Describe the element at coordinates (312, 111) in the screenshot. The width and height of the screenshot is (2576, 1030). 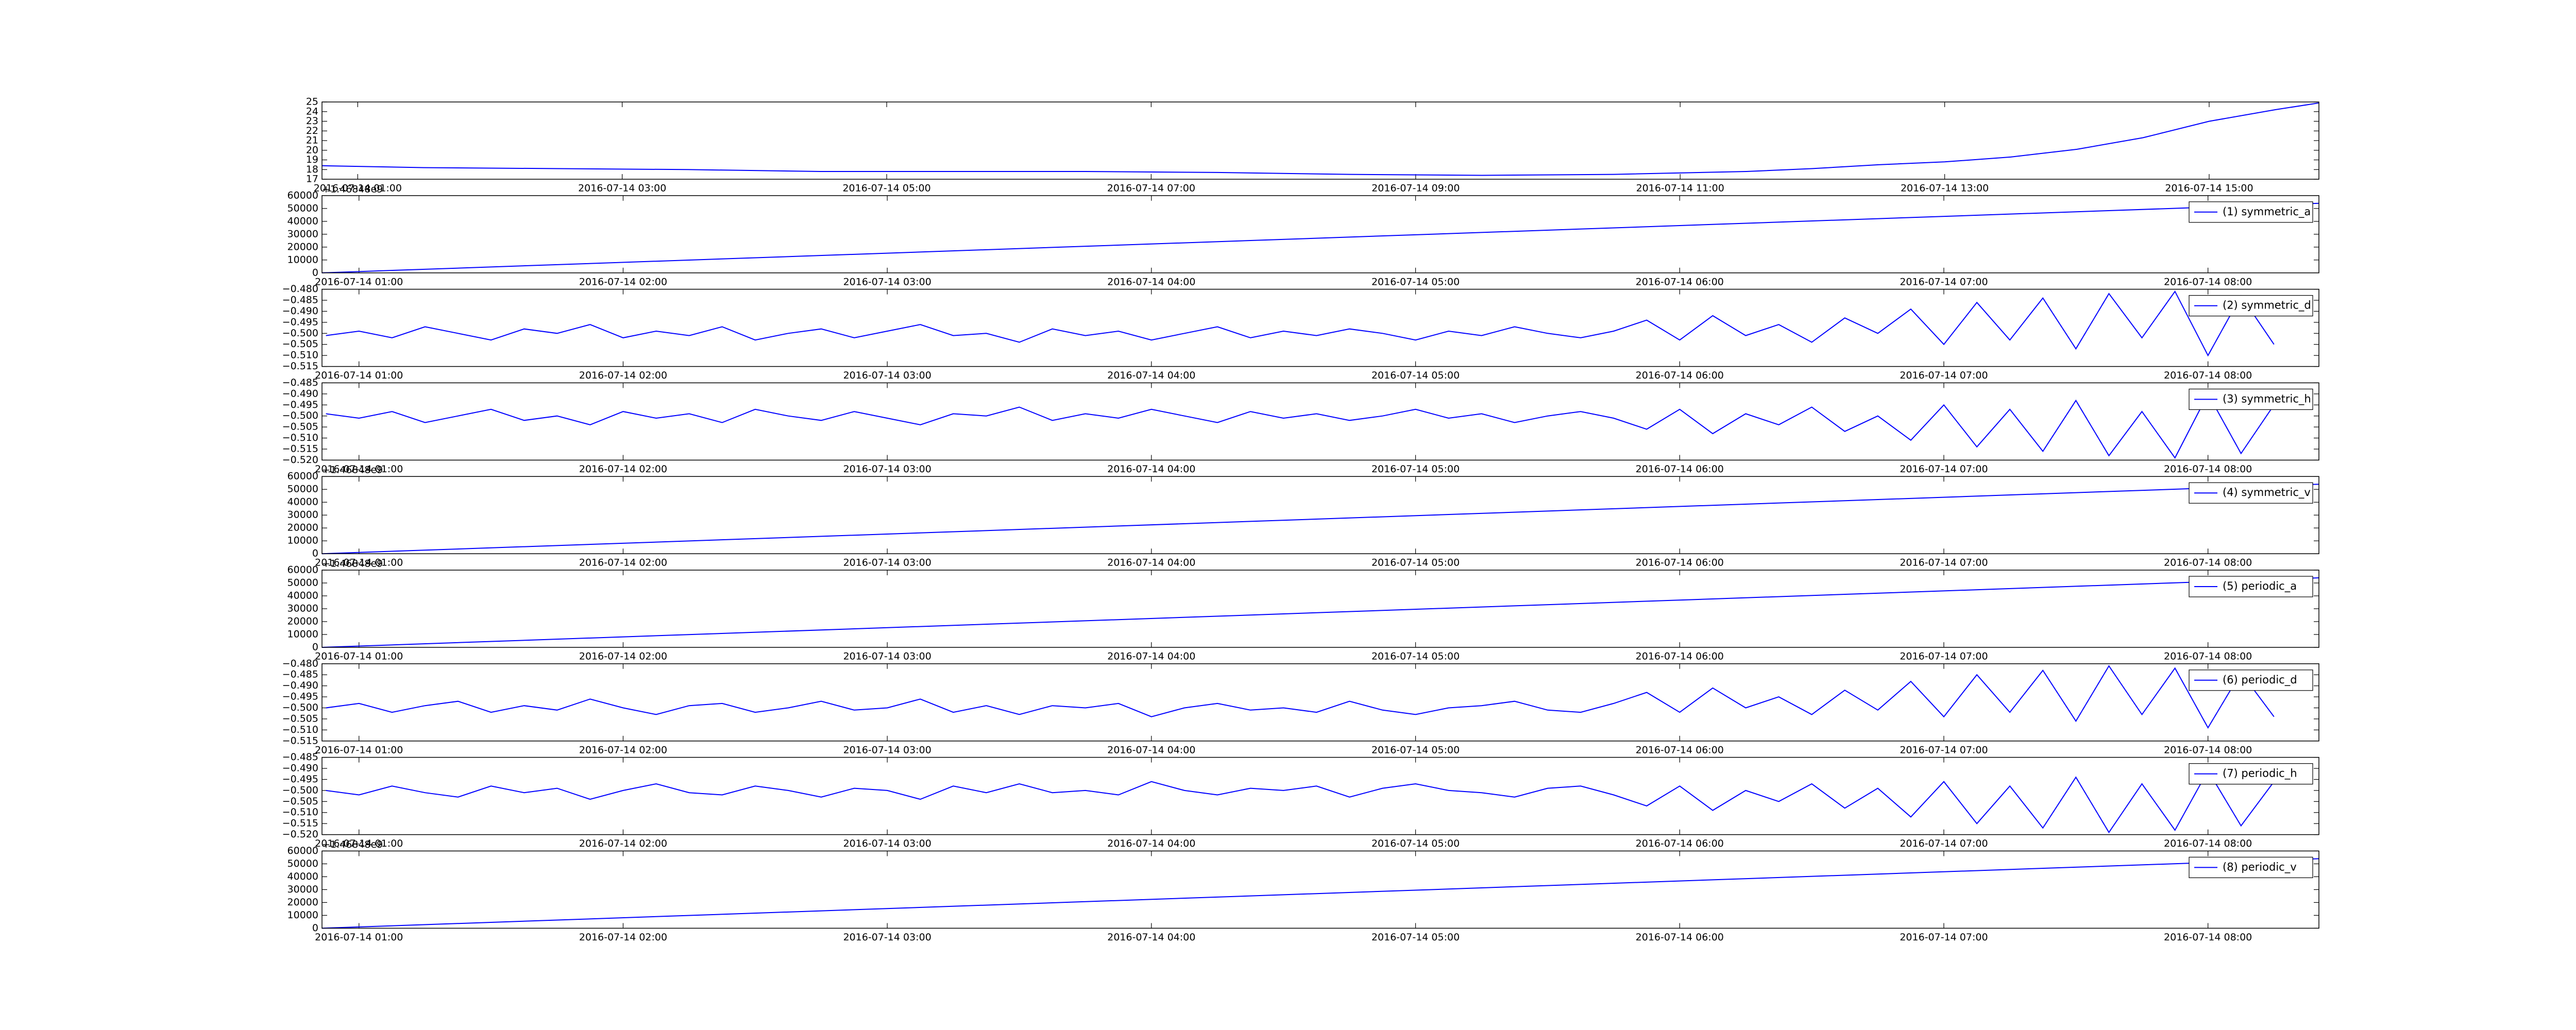
I see `y-tick-label: 24` at that location.